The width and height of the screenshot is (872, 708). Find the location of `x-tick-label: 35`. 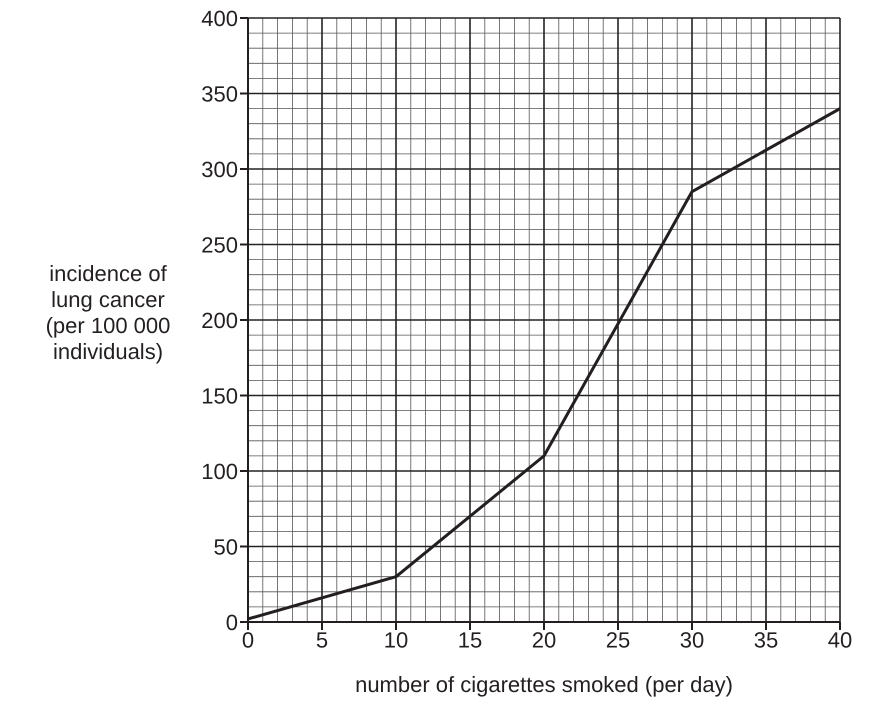

x-tick-label: 35 is located at coordinates (766, 640).